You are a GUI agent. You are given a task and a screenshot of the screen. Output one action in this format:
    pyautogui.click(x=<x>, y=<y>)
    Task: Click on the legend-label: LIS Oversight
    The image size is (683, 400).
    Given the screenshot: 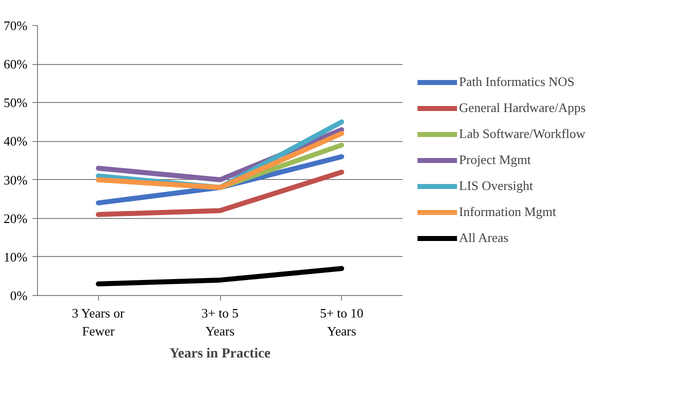 What is the action you would take?
    pyautogui.click(x=496, y=186)
    